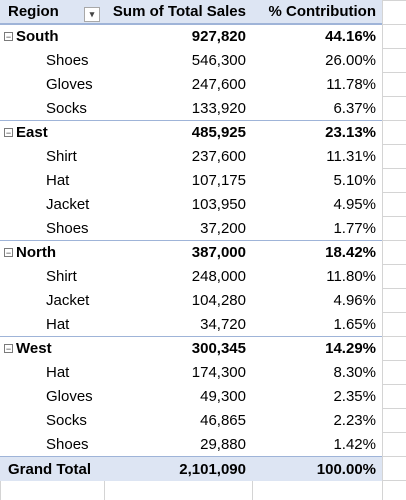 The height and width of the screenshot is (500, 406). What do you see at coordinates (354, 444) in the screenshot?
I see `item-pct: 1.42%` at bounding box center [354, 444].